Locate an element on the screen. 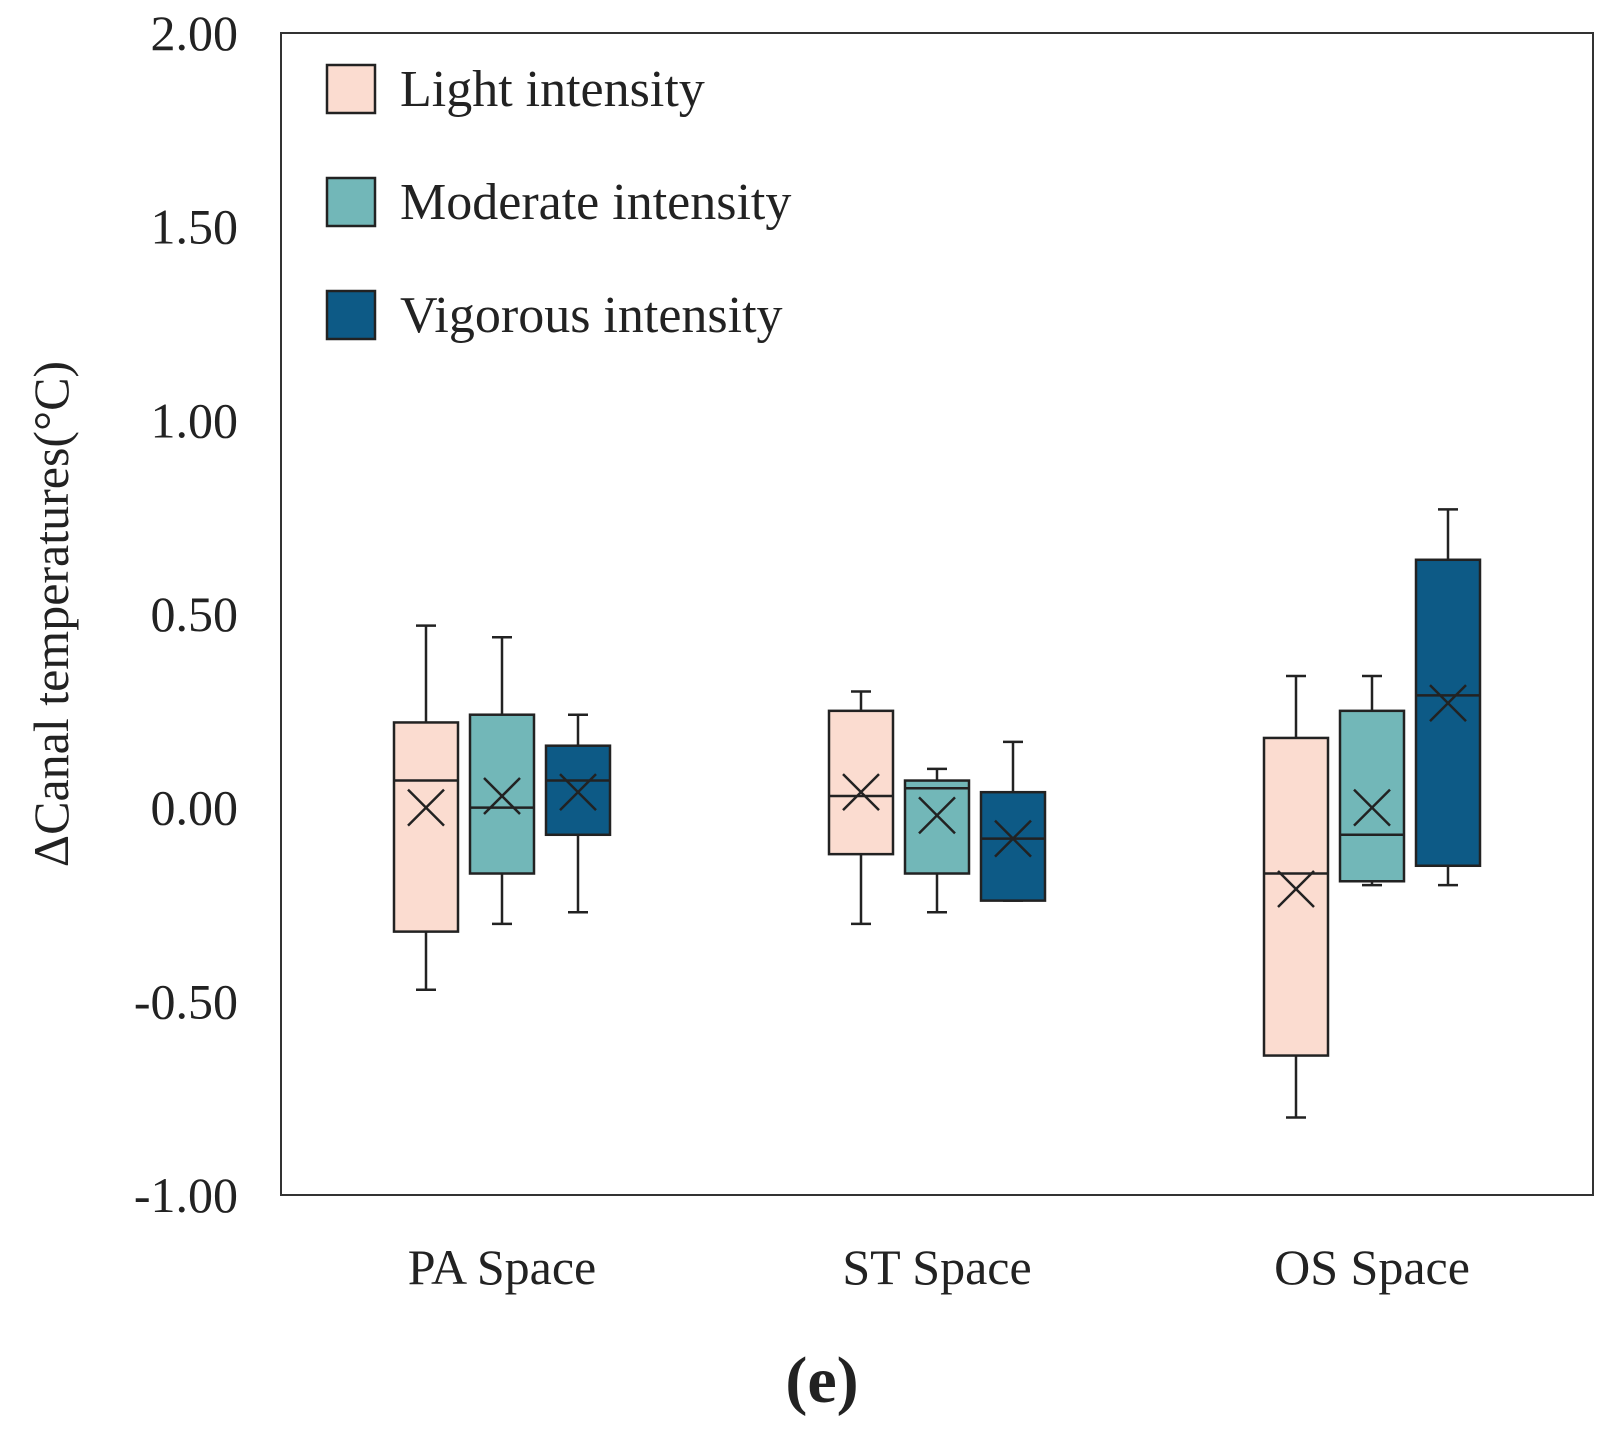  legend-item: Vigorous intensity is located at coordinates (554, 315).